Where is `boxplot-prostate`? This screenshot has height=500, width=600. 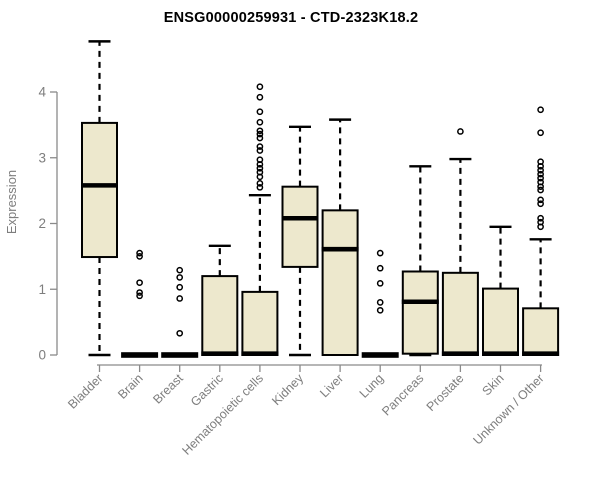 boxplot-prostate is located at coordinates (460, 242).